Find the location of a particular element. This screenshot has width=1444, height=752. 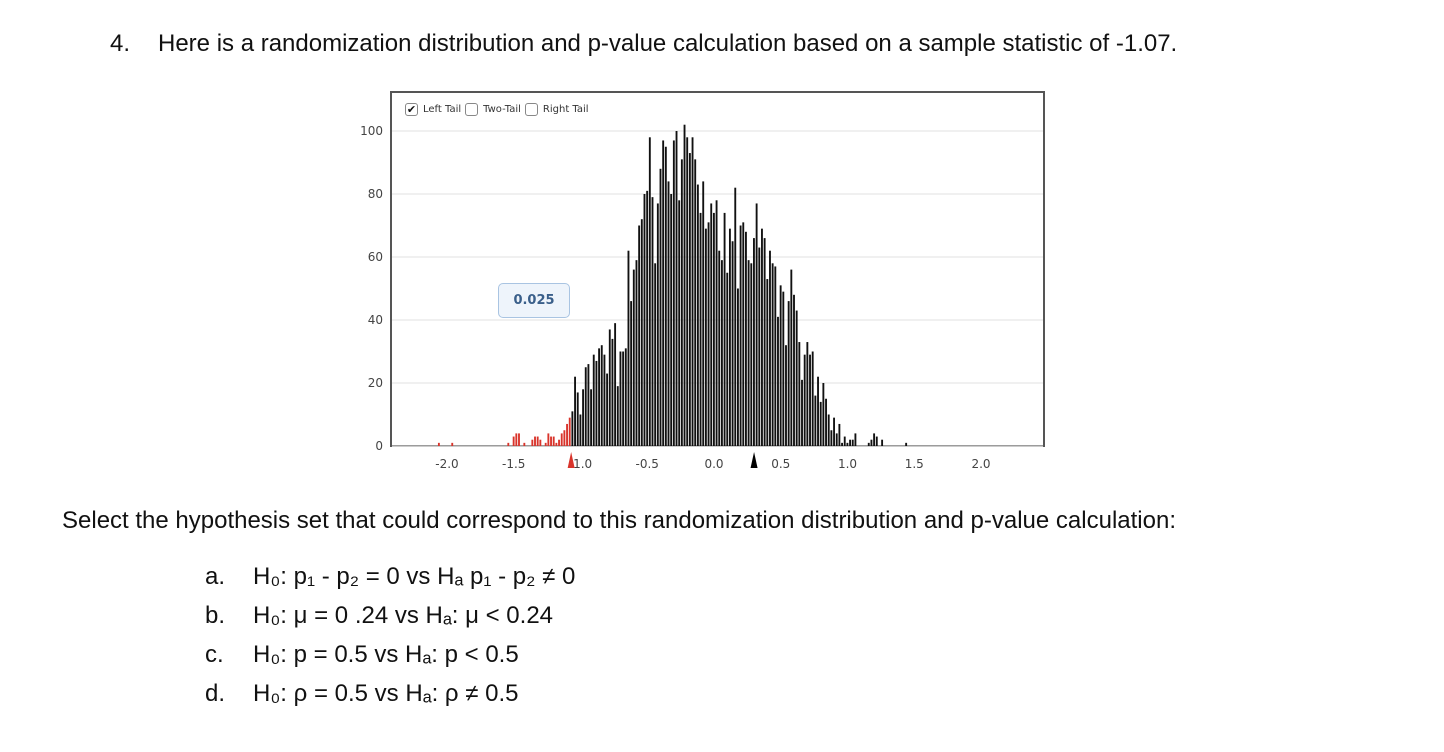

x-tick-label: 2.0 is located at coordinates (980, 464).